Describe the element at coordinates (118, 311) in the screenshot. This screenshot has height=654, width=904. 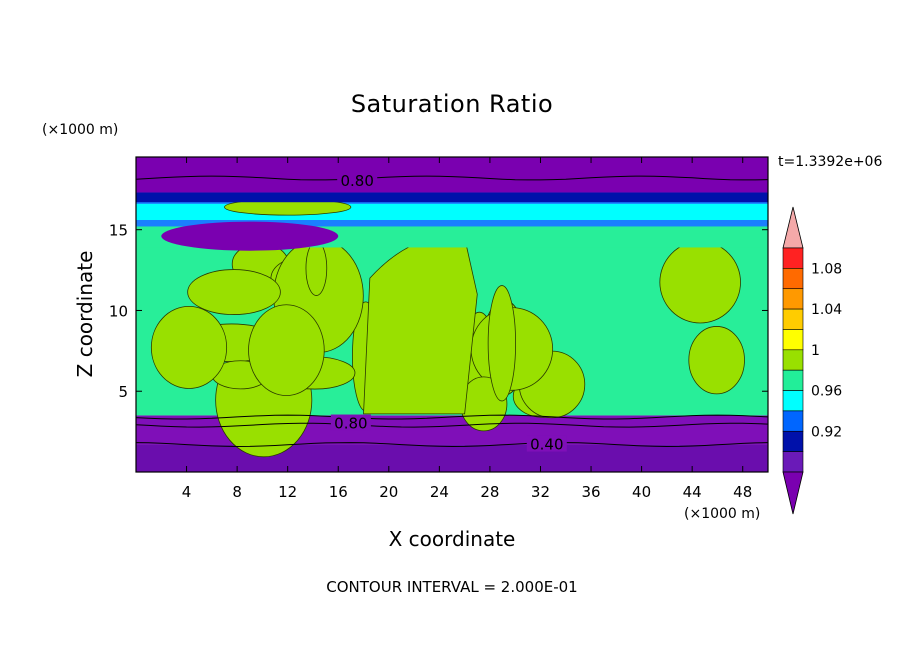
I see `y-tick-label: 10` at that location.